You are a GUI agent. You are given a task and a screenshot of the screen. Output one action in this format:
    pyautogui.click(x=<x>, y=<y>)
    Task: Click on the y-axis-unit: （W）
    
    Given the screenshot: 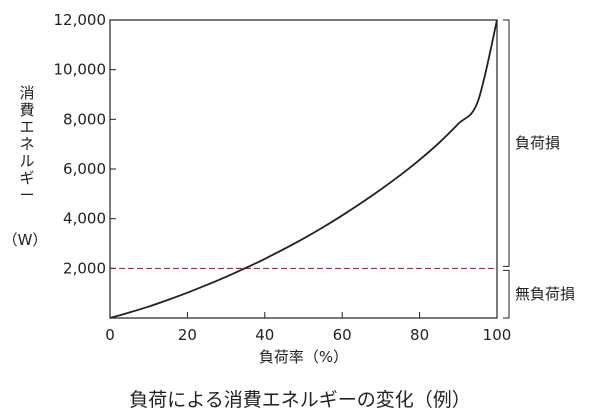 What is the action you would take?
    pyautogui.click(x=25, y=240)
    